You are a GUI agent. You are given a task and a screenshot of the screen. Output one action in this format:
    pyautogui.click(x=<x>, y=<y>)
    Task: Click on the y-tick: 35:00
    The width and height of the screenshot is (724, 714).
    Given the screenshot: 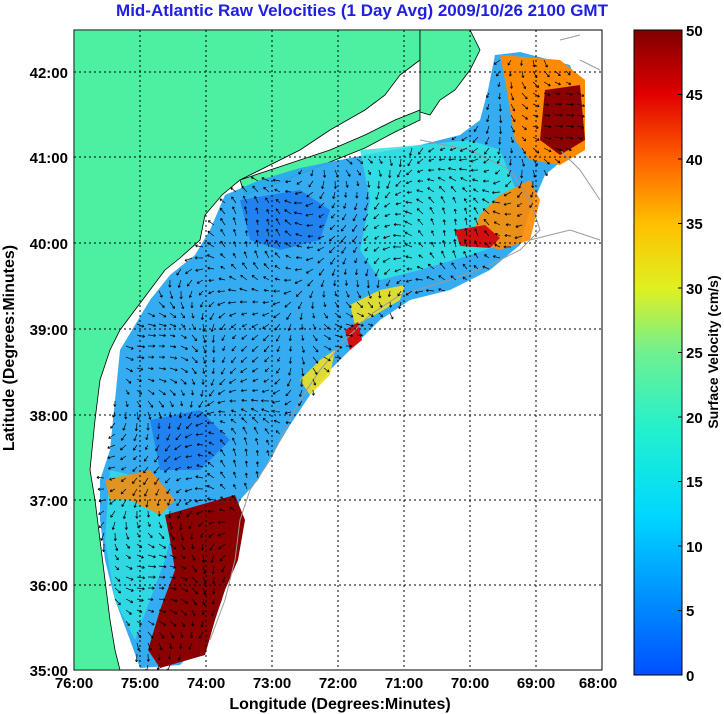 What is the action you would take?
    pyautogui.click(x=49, y=671)
    